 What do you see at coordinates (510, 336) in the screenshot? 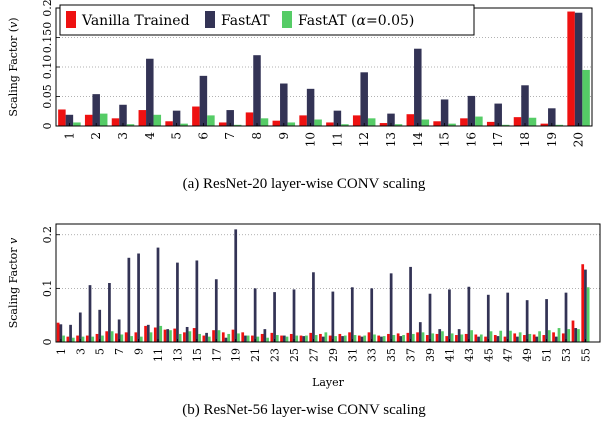
I see `b-bar-s3-c47` at bounding box center [510, 336].